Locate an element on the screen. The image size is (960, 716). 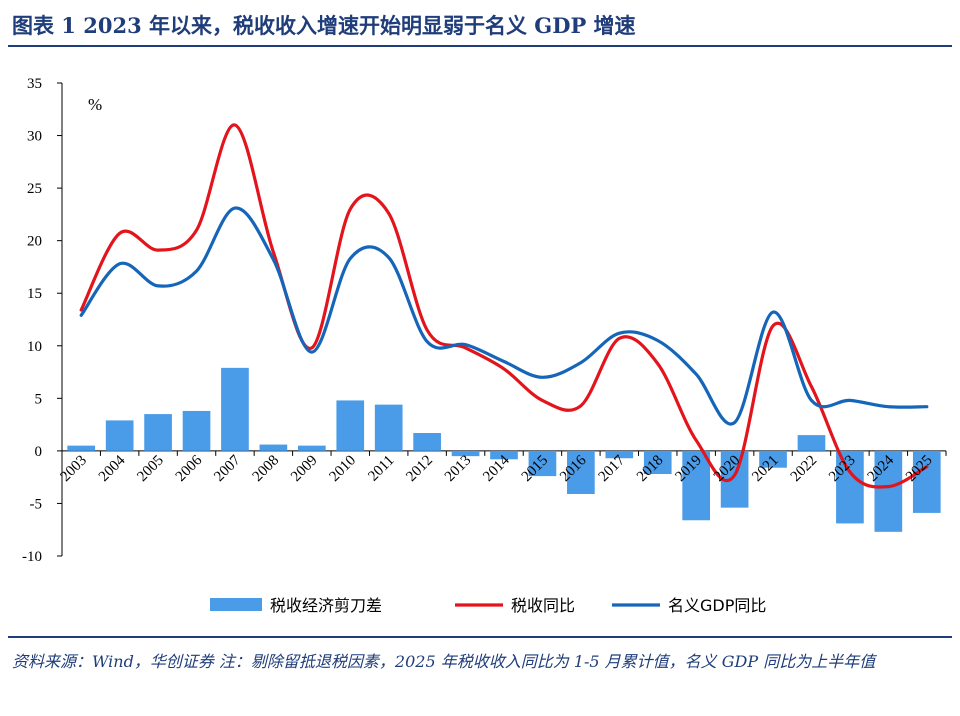
y-tick-label: 35 is located at coordinates (34, 84).